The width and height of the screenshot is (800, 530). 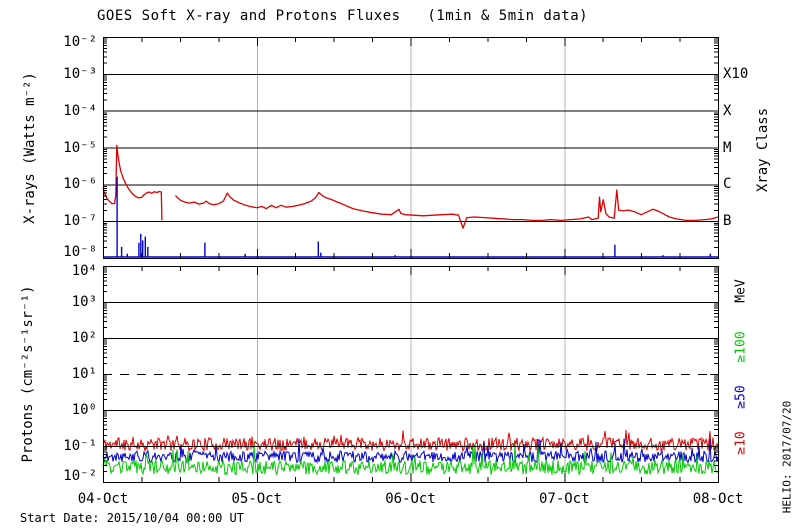 What do you see at coordinates (718, 499) in the screenshot?
I see `x-tick-label: 08-Oct` at bounding box center [718, 499].